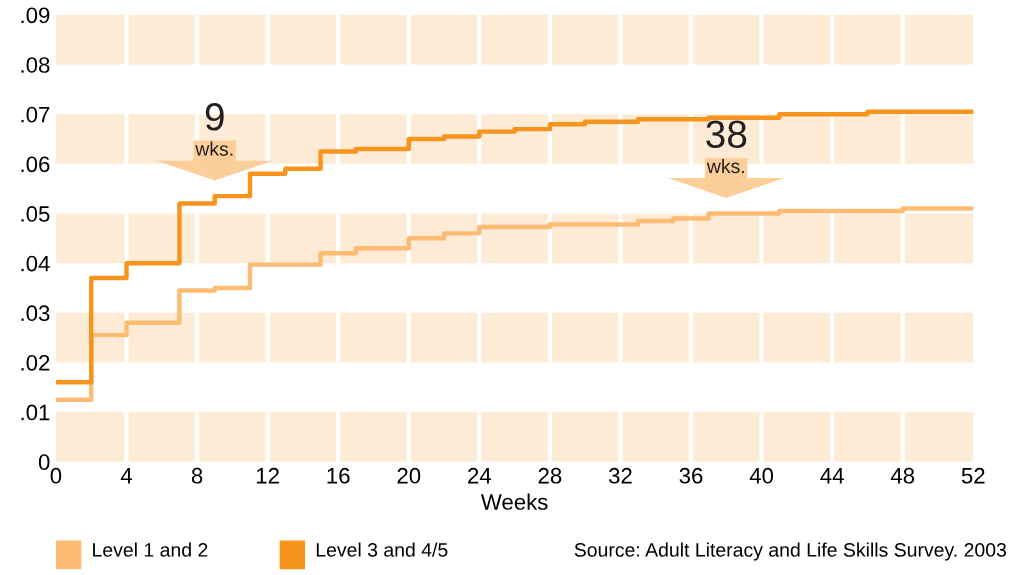 This screenshot has width=1017, height=575. What do you see at coordinates (35, 412) in the screenshot?
I see `y-tick-label: .01` at bounding box center [35, 412].